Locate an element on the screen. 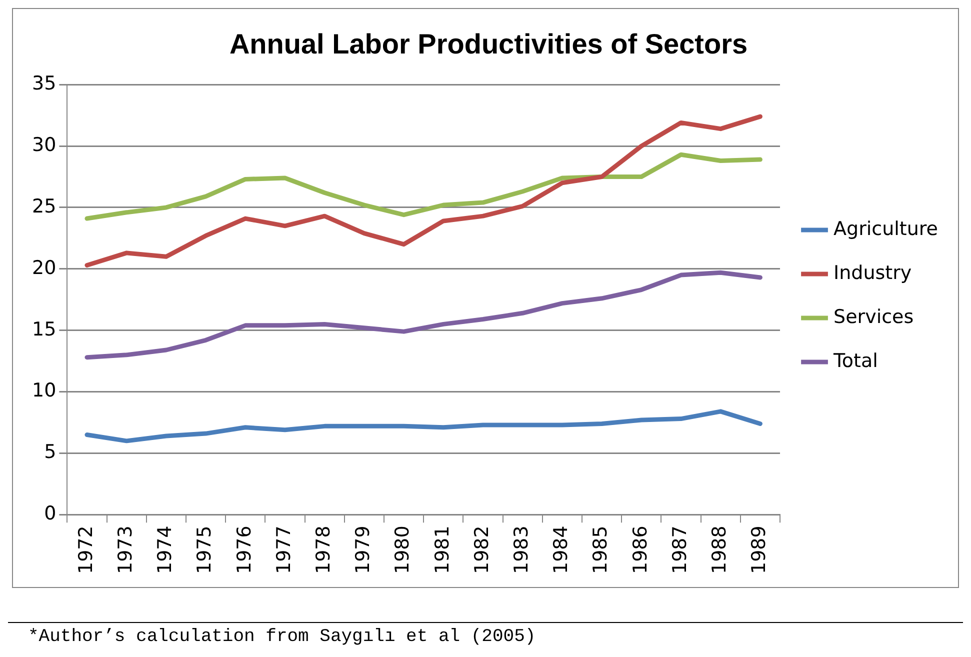 The height and width of the screenshot is (657, 971). x-tick-label: 1988 is located at coordinates (719, 550).